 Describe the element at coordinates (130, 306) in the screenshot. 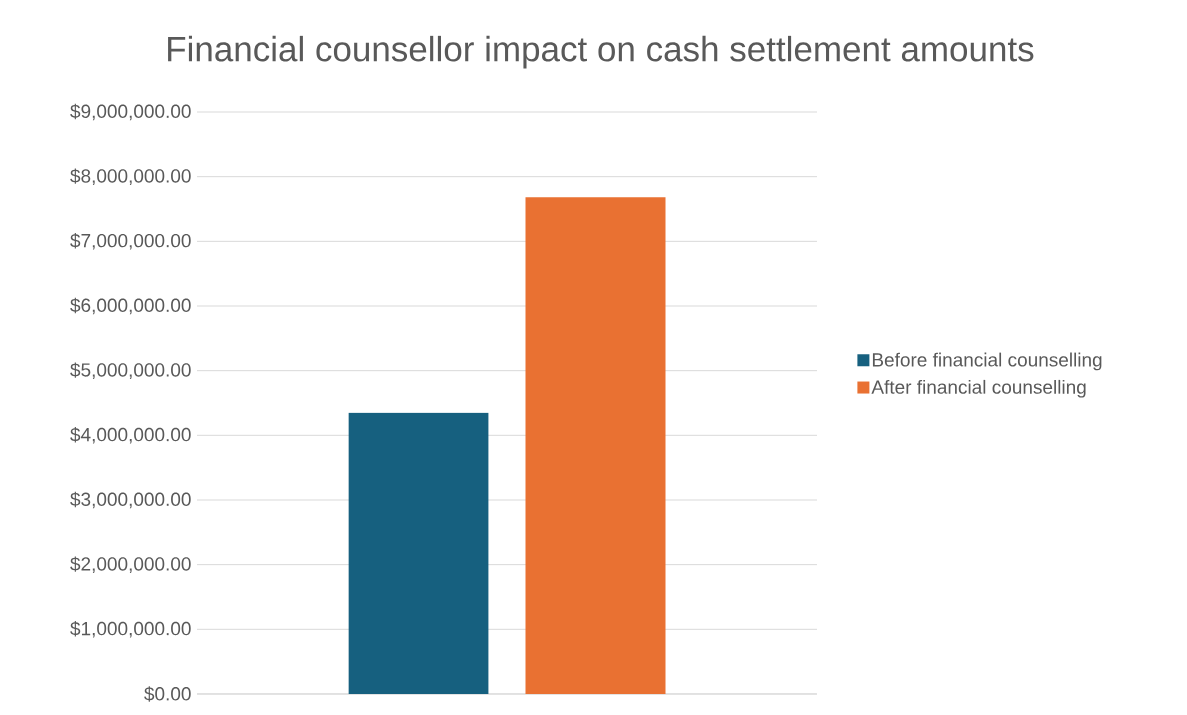

I see `y-tick-label: $6,000,000.00` at that location.